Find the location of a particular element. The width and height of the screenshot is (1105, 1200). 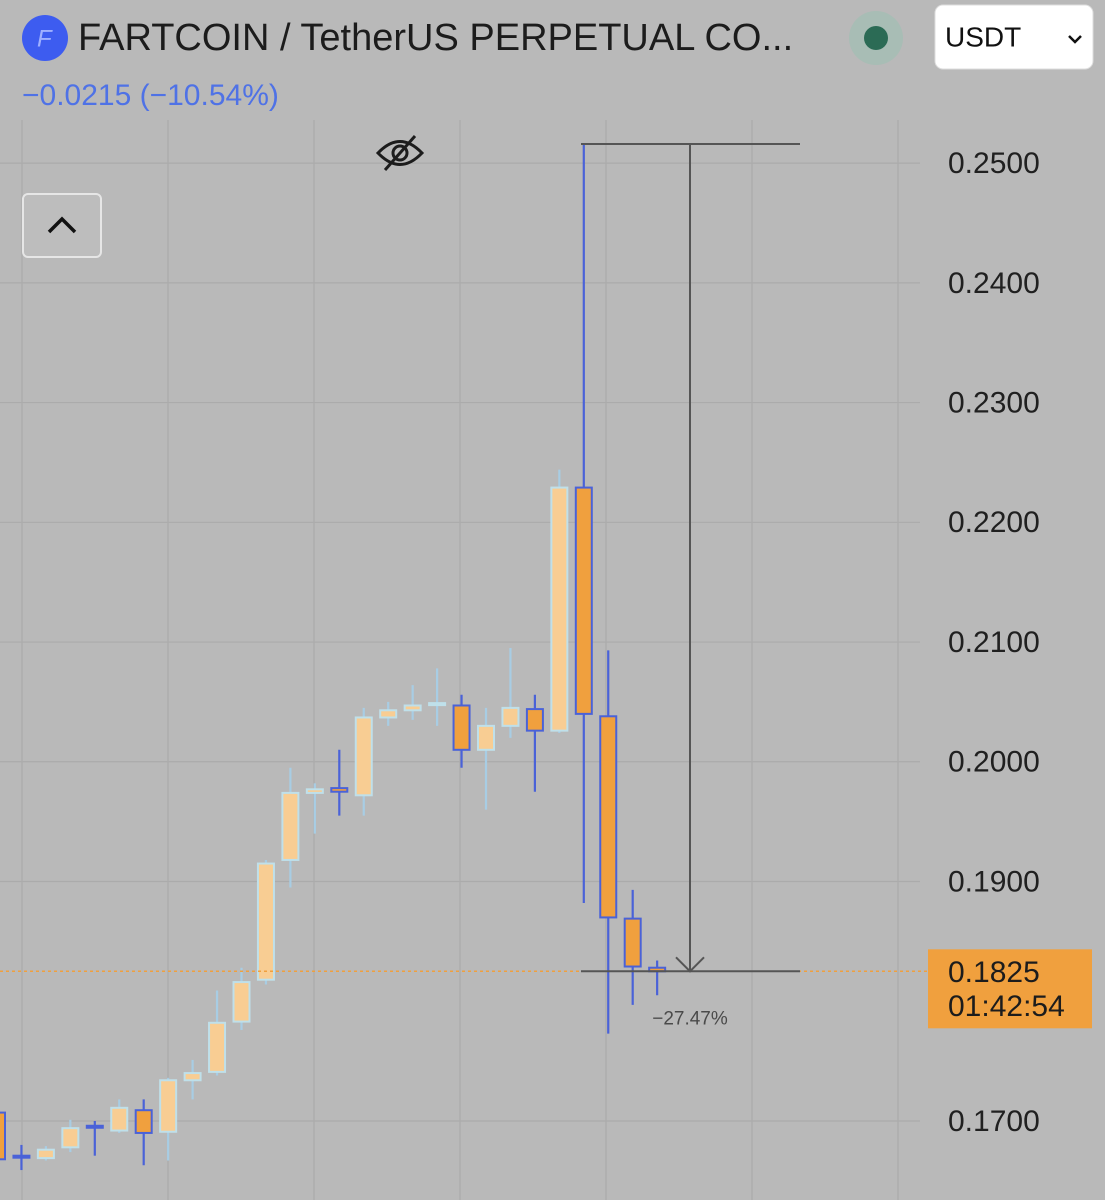

collapse-button is located at coordinates (62, 225).